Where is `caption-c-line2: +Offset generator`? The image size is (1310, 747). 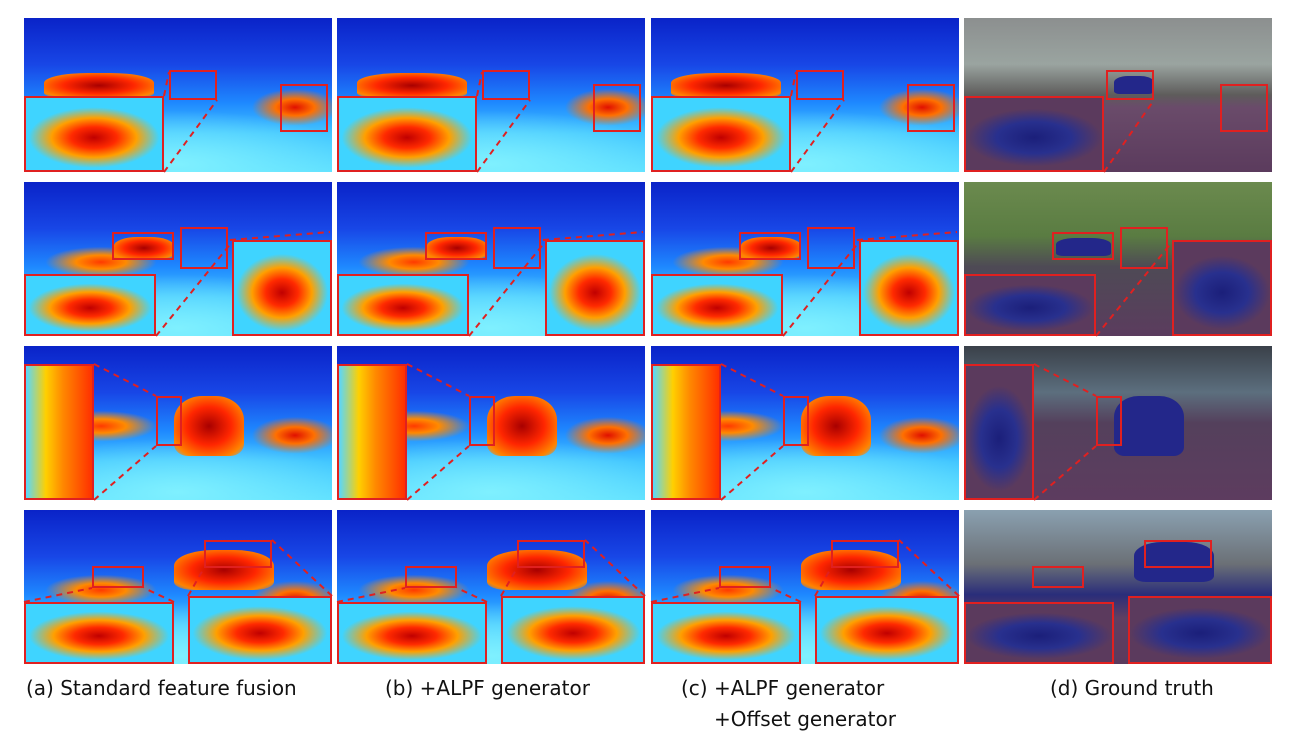 caption-c-line2: +Offset generator is located at coordinates (805, 719).